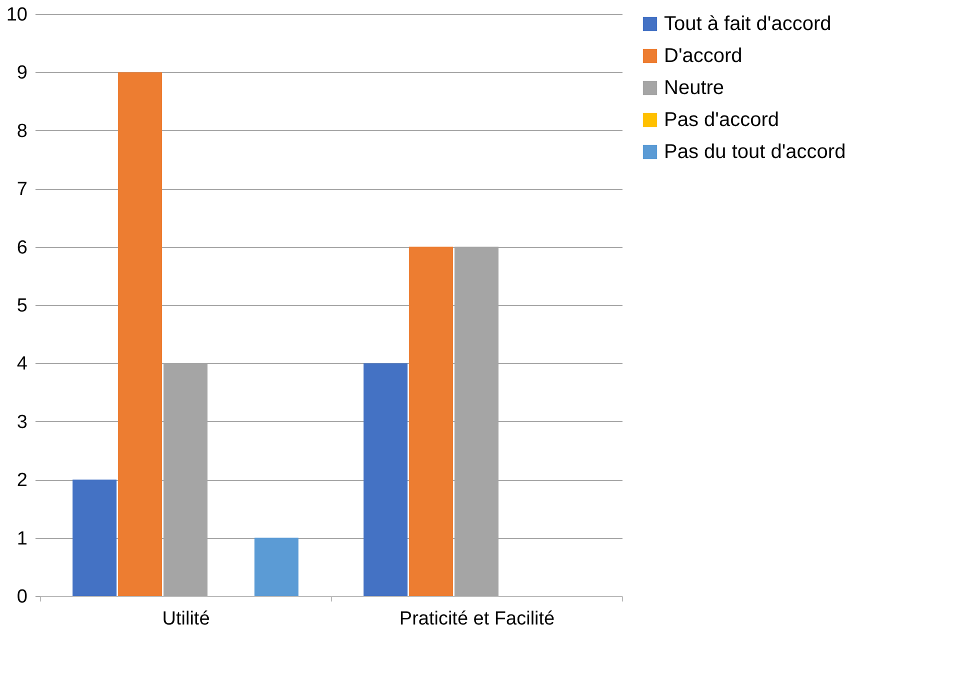 Image resolution: width=958 pixels, height=681 pixels. Describe the element at coordinates (22, 422) in the screenshot. I see `y-tick-label: 3` at that location.